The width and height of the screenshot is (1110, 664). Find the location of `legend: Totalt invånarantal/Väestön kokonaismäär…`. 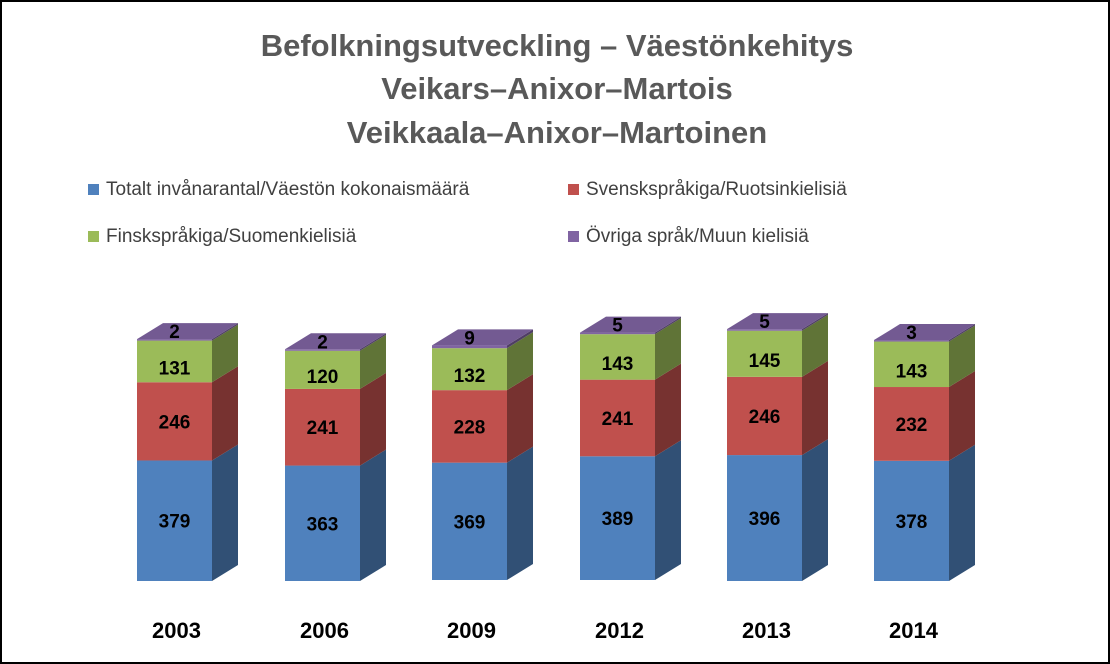

legend: Totalt invånarantal/Väestön kokonaismäär… is located at coordinates (467, 213).